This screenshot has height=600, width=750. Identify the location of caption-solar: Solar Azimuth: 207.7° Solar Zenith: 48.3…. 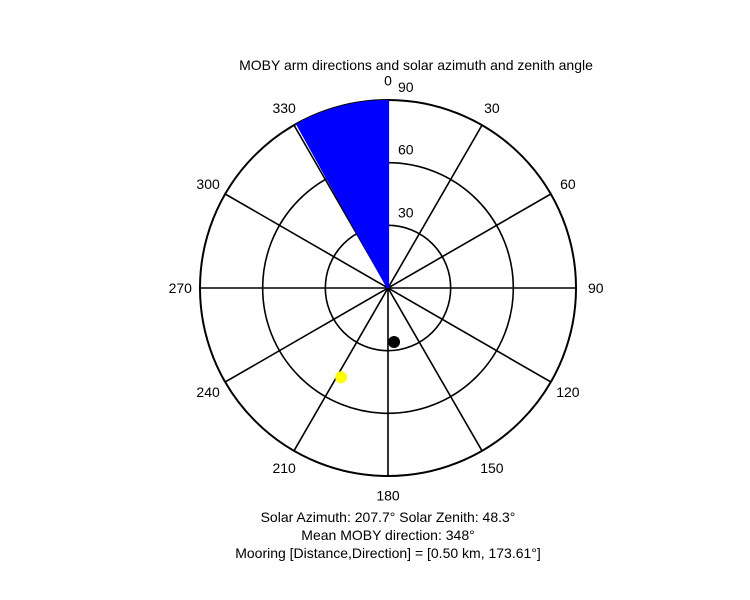
(388, 517).